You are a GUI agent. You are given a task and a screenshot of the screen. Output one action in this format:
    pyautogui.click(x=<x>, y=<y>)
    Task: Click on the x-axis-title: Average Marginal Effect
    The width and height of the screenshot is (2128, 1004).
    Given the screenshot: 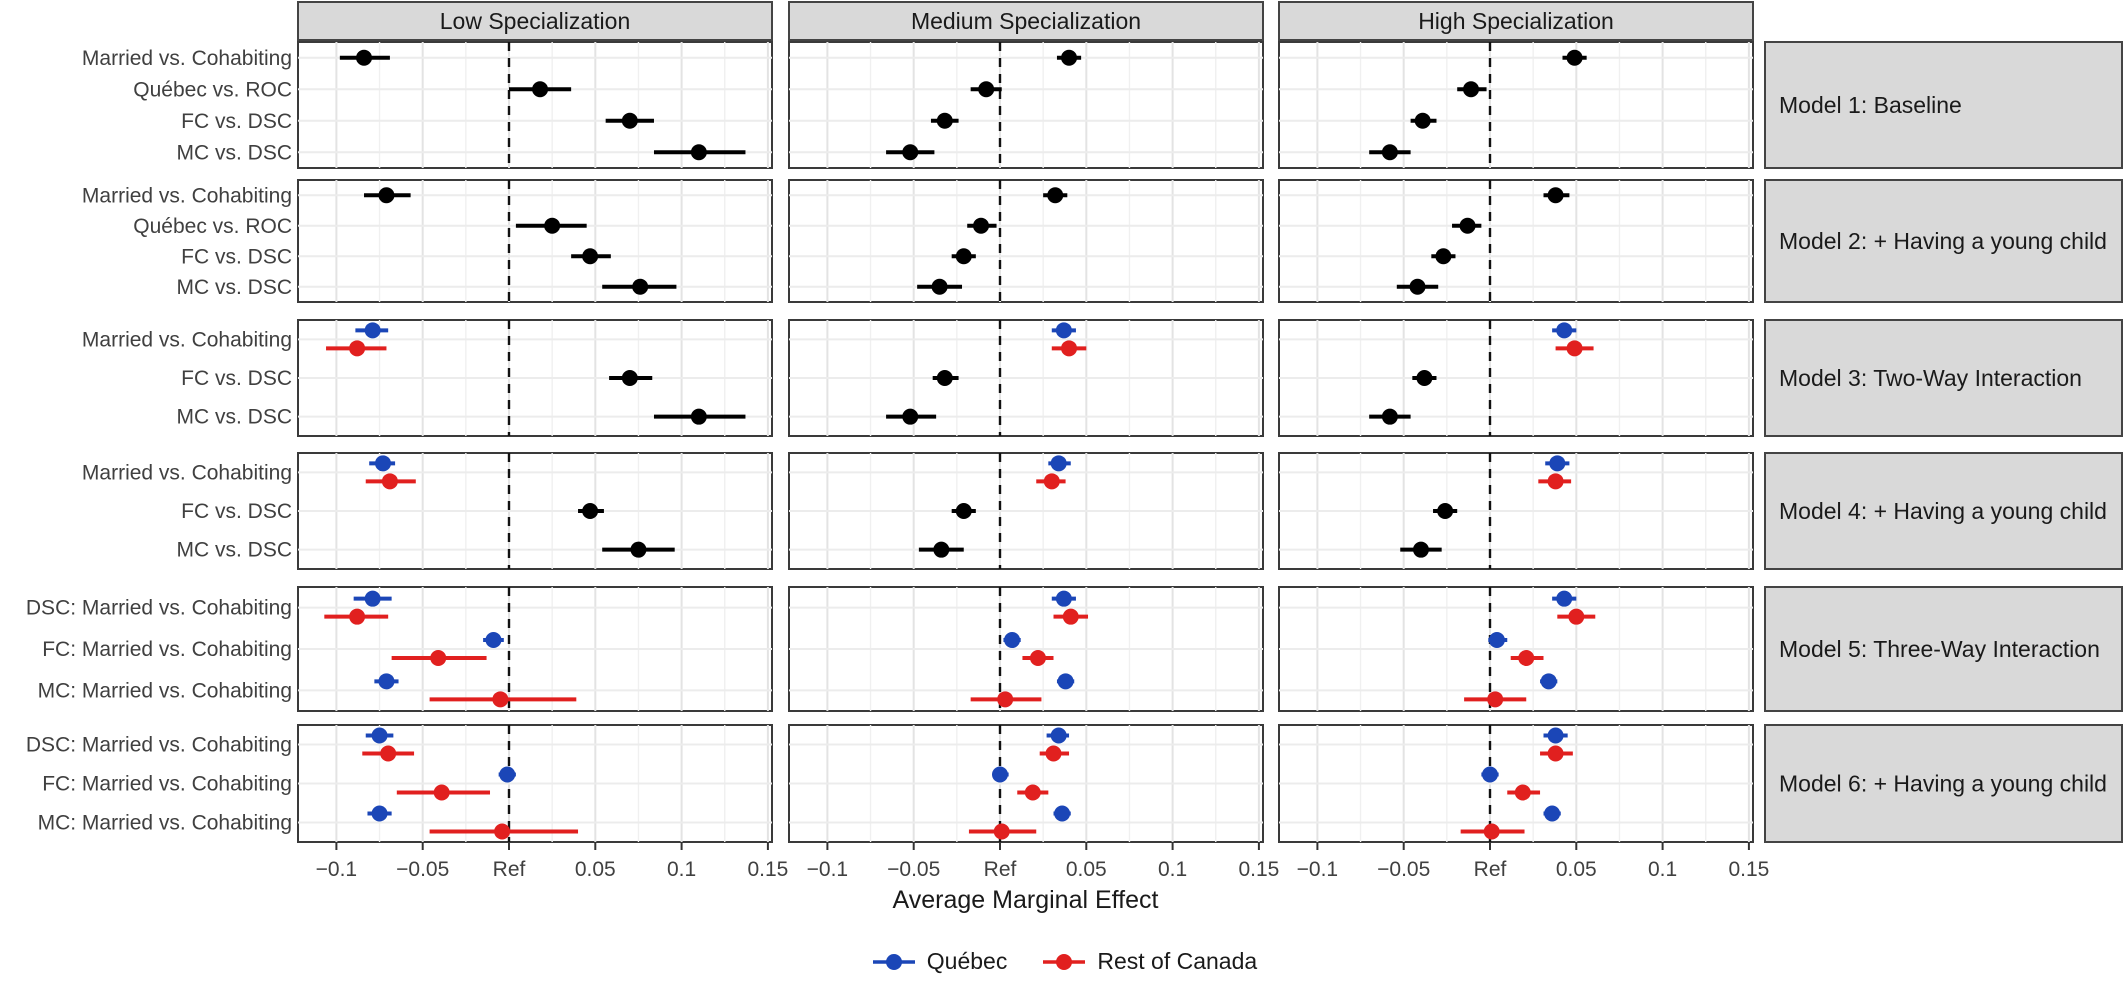 What is the action you would take?
    pyautogui.click(x=1025, y=900)
    